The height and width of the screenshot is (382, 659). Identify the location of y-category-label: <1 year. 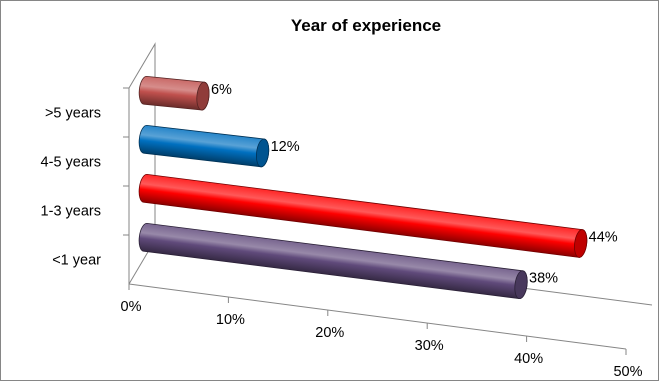
(76, 261).